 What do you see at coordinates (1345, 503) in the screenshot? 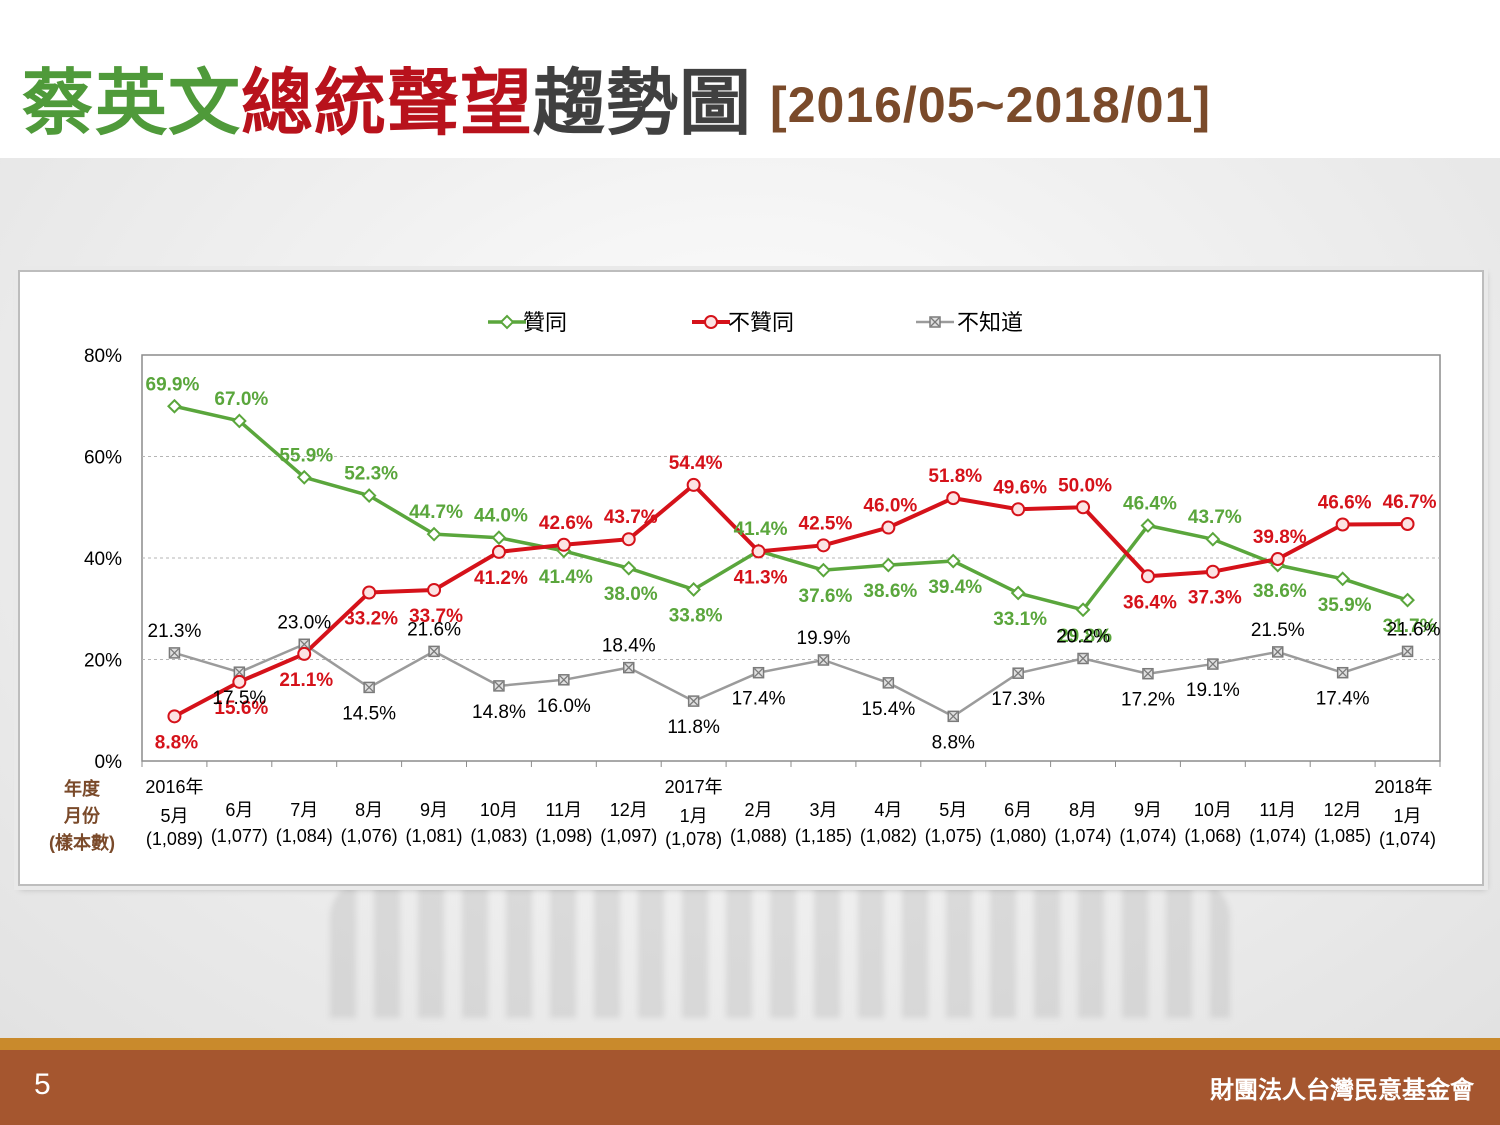
I see `data-label-disapprove: 46.6%` at bounding box center [1345, 503].